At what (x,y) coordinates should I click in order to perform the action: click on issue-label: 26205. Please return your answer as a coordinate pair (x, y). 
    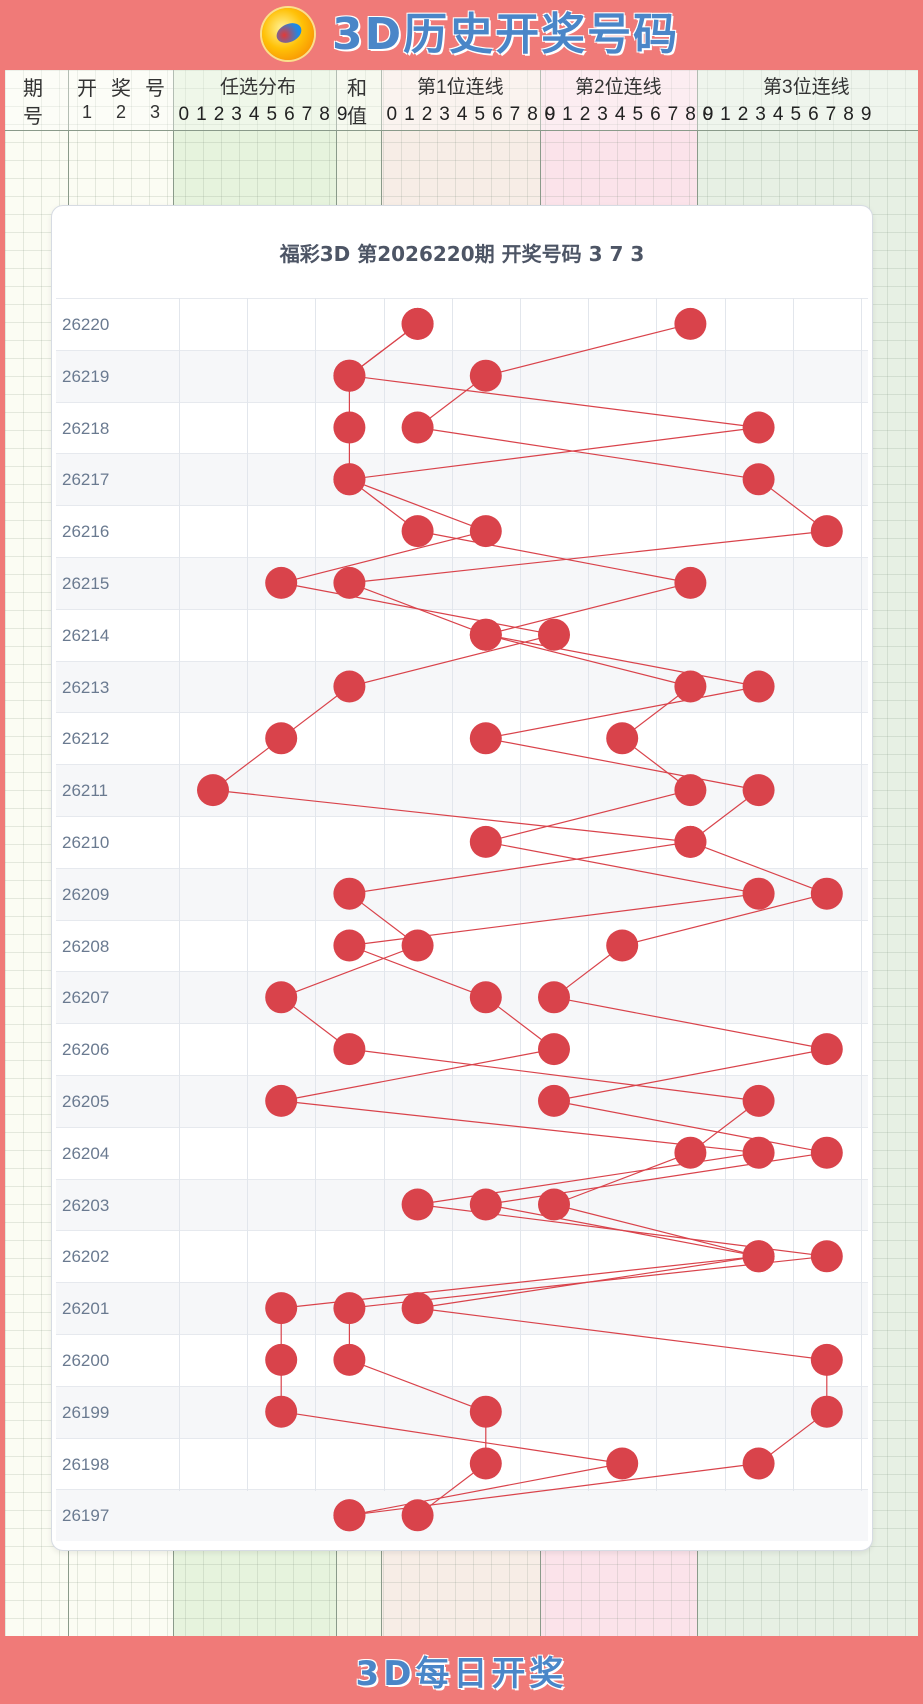
    Looking at the image, I should click on (86, 1101).